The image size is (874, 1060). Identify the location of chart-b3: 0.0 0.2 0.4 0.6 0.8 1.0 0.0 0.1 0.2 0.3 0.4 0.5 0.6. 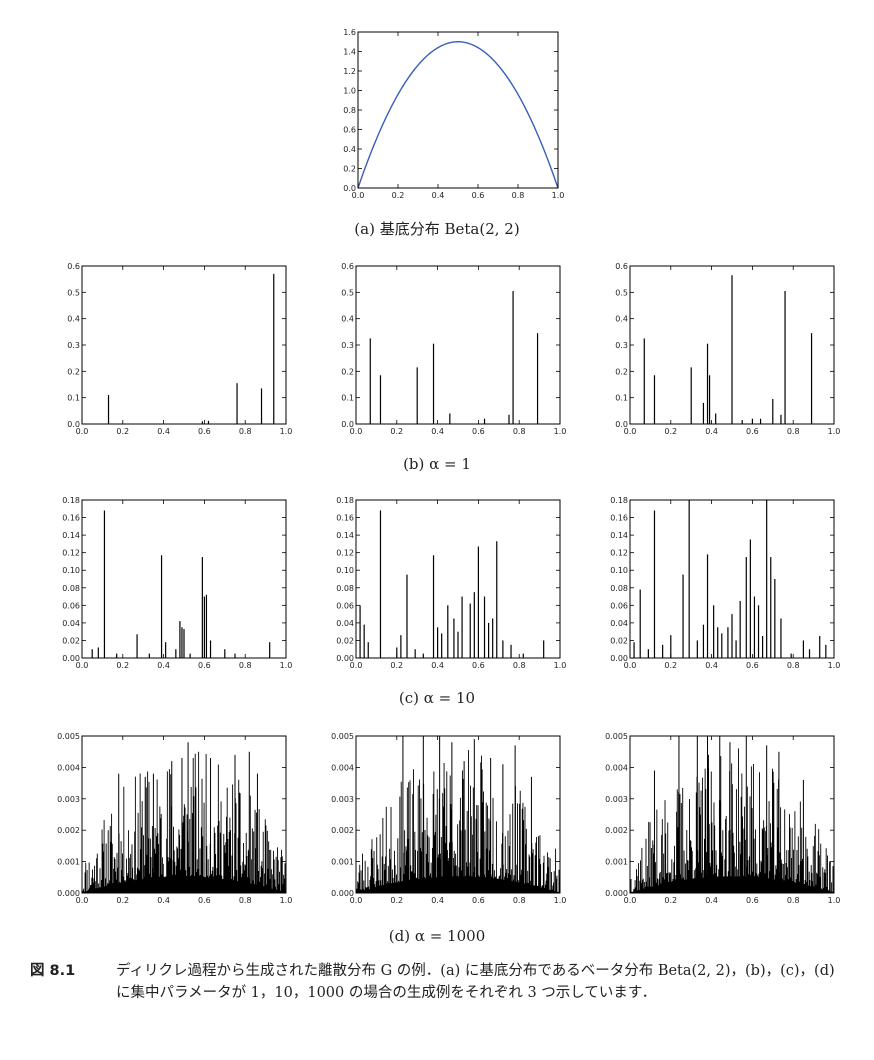
(727, 349).